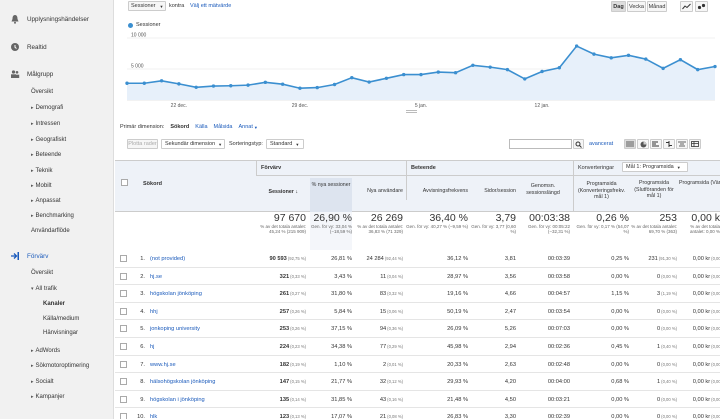 The width and height of the screenshot is (720, 419). I want to click on cell-value: 1, so click(659, 382).